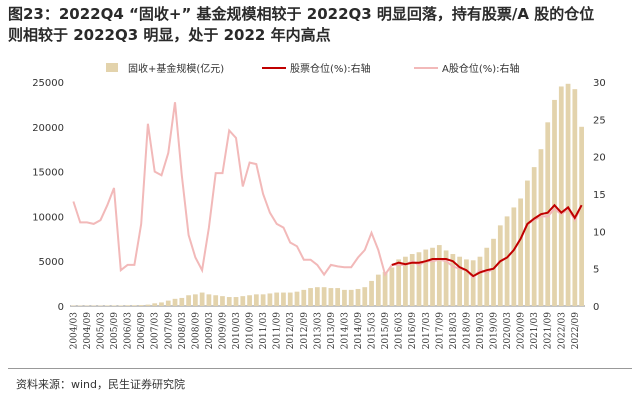  I want to click on x-tick-label: 2008/09, so click(196, 331).